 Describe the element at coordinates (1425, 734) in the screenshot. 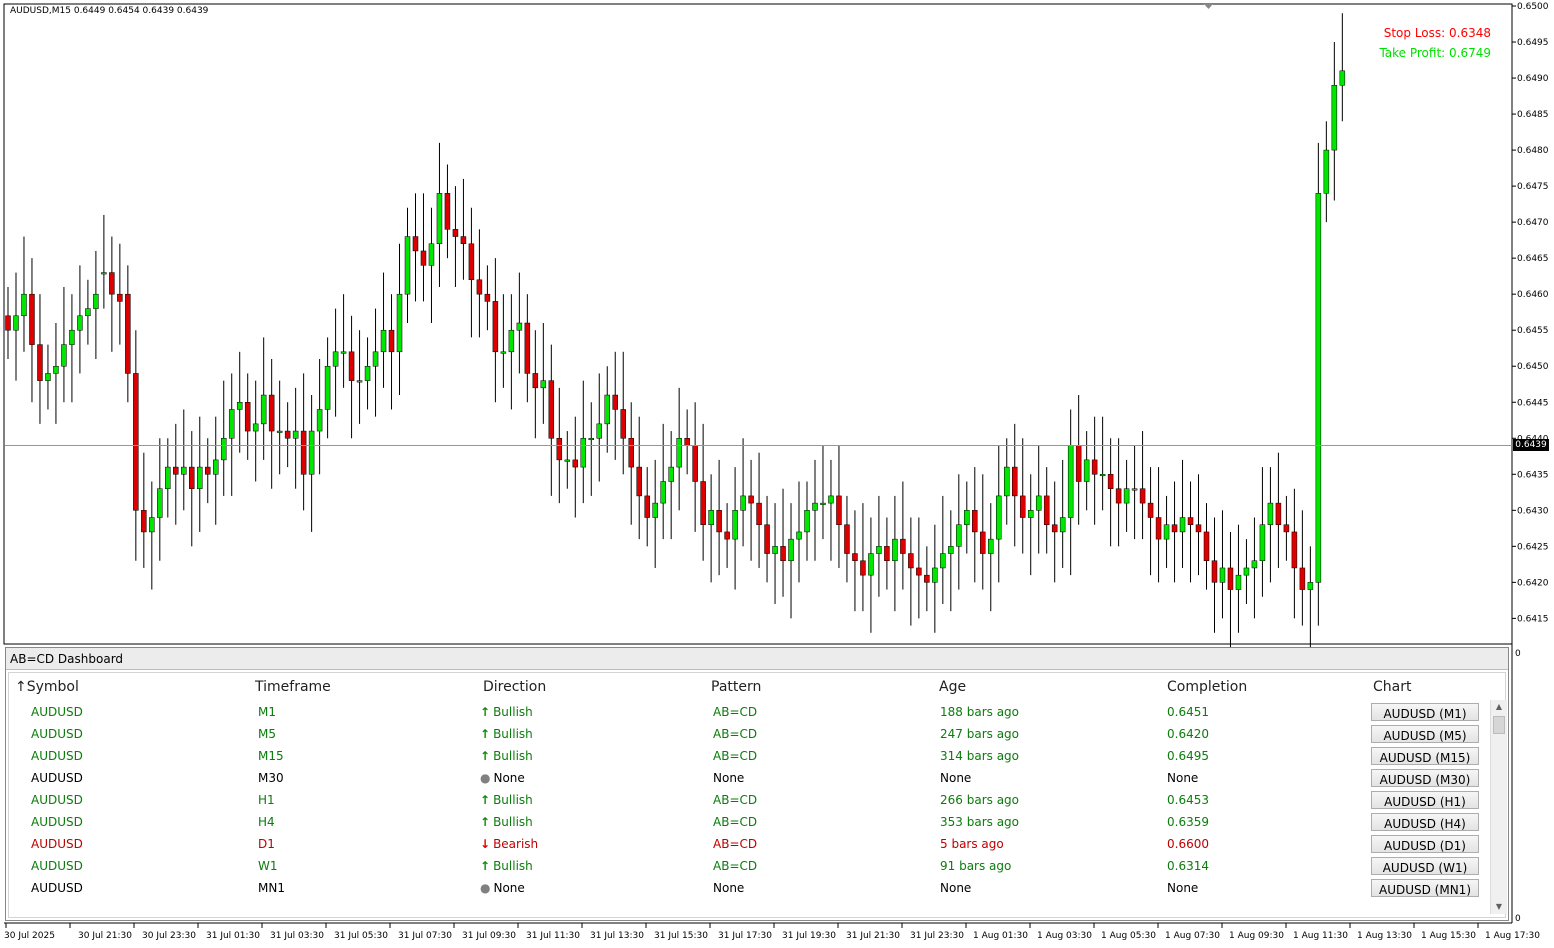

I see `open-chart-button: AUDUSD (M5)` at that location.